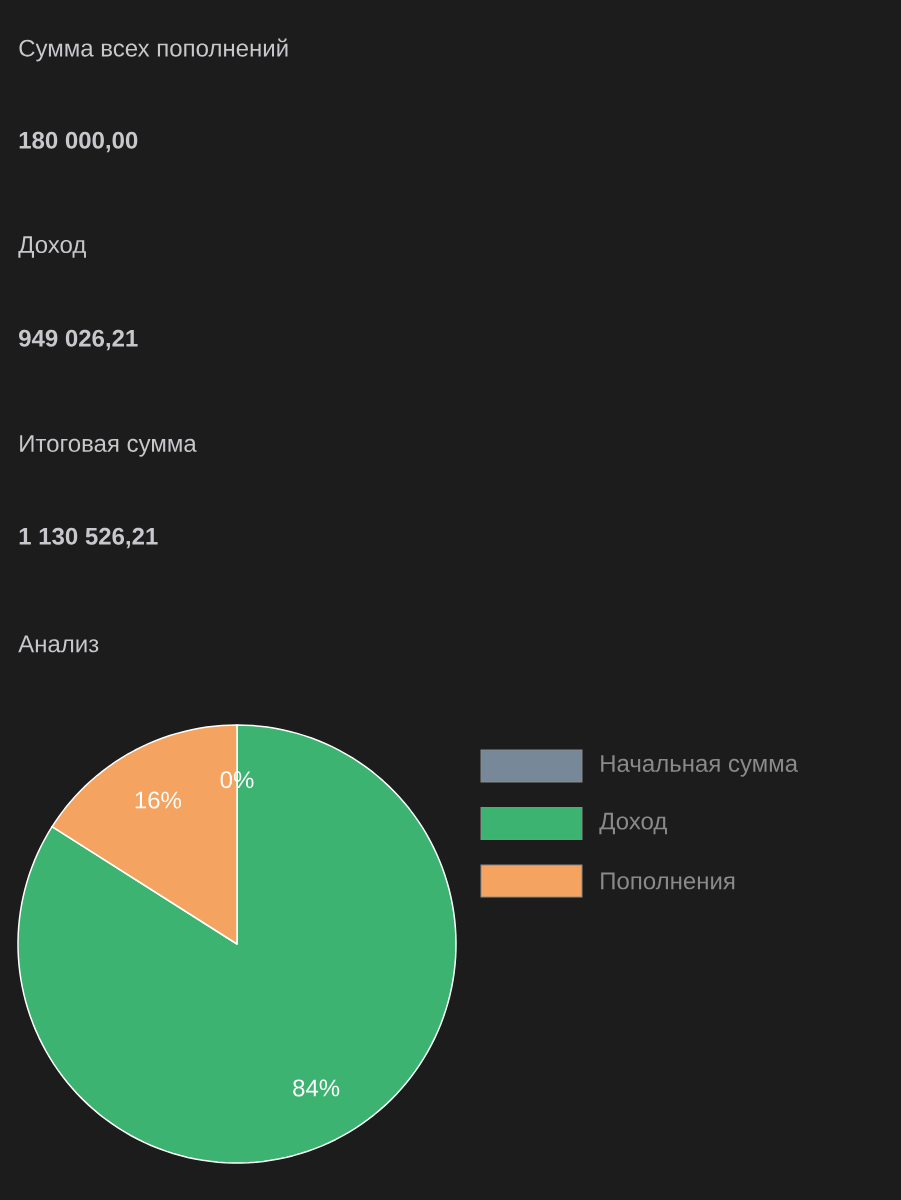 This screenshot has height=1200, width=901. I want to click on data-label: 84%, so click(316, 1088).